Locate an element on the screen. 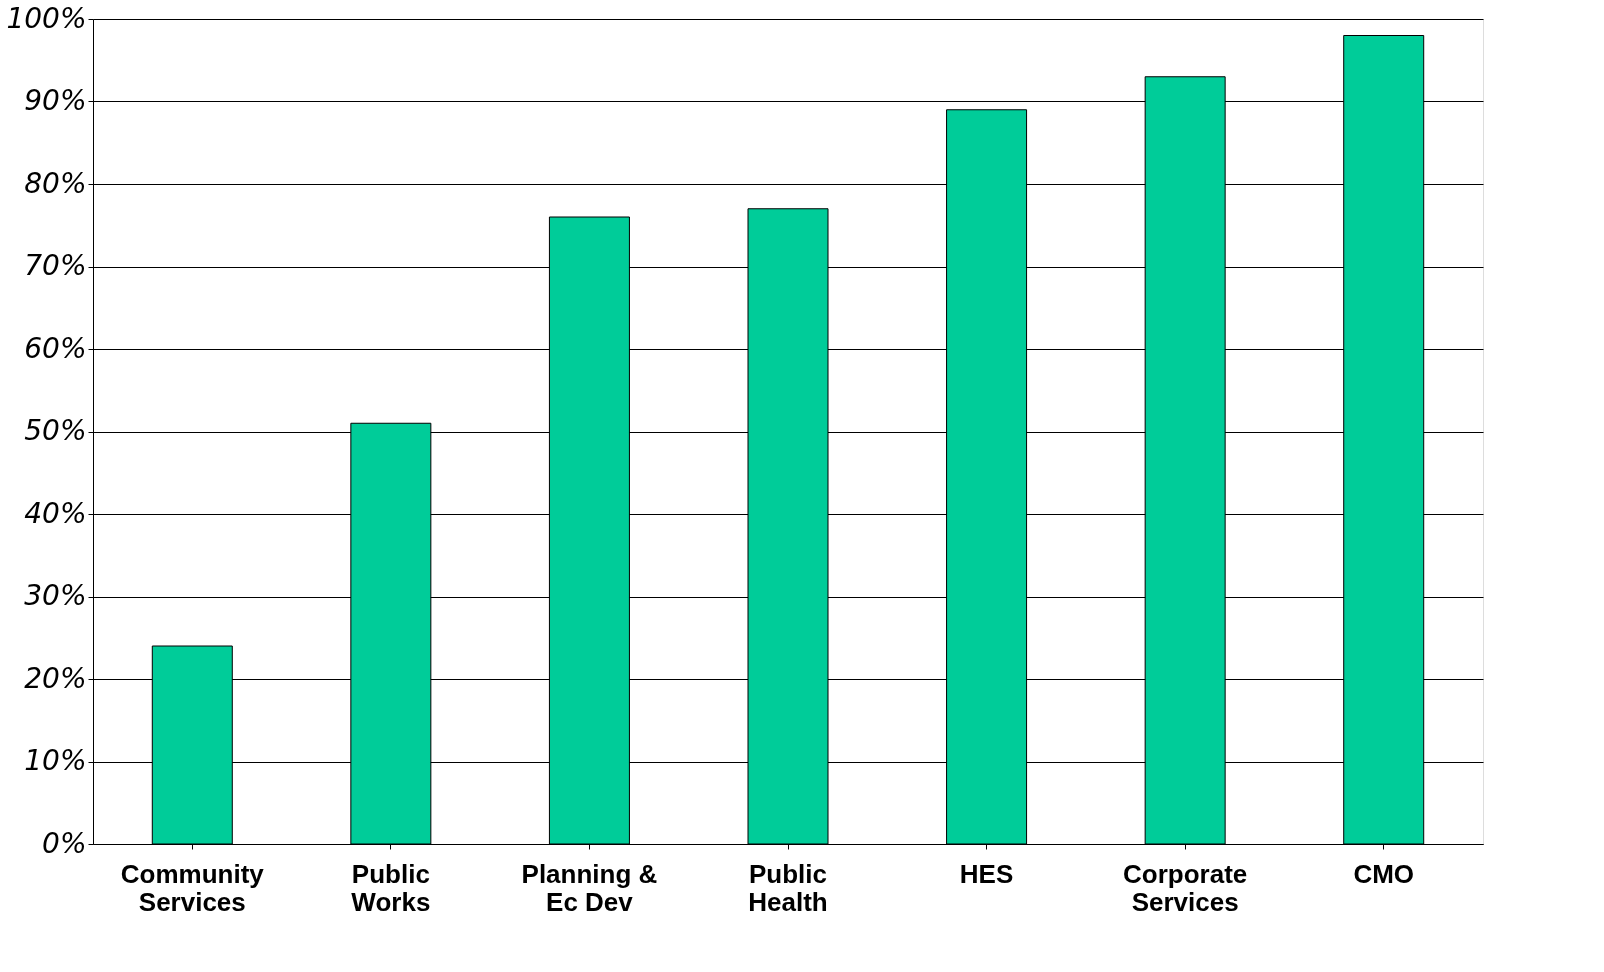 Image resolution: width=1604 pixels, height=972 pixels. y-tick-label: 40% is located at coordinates (55, 513).